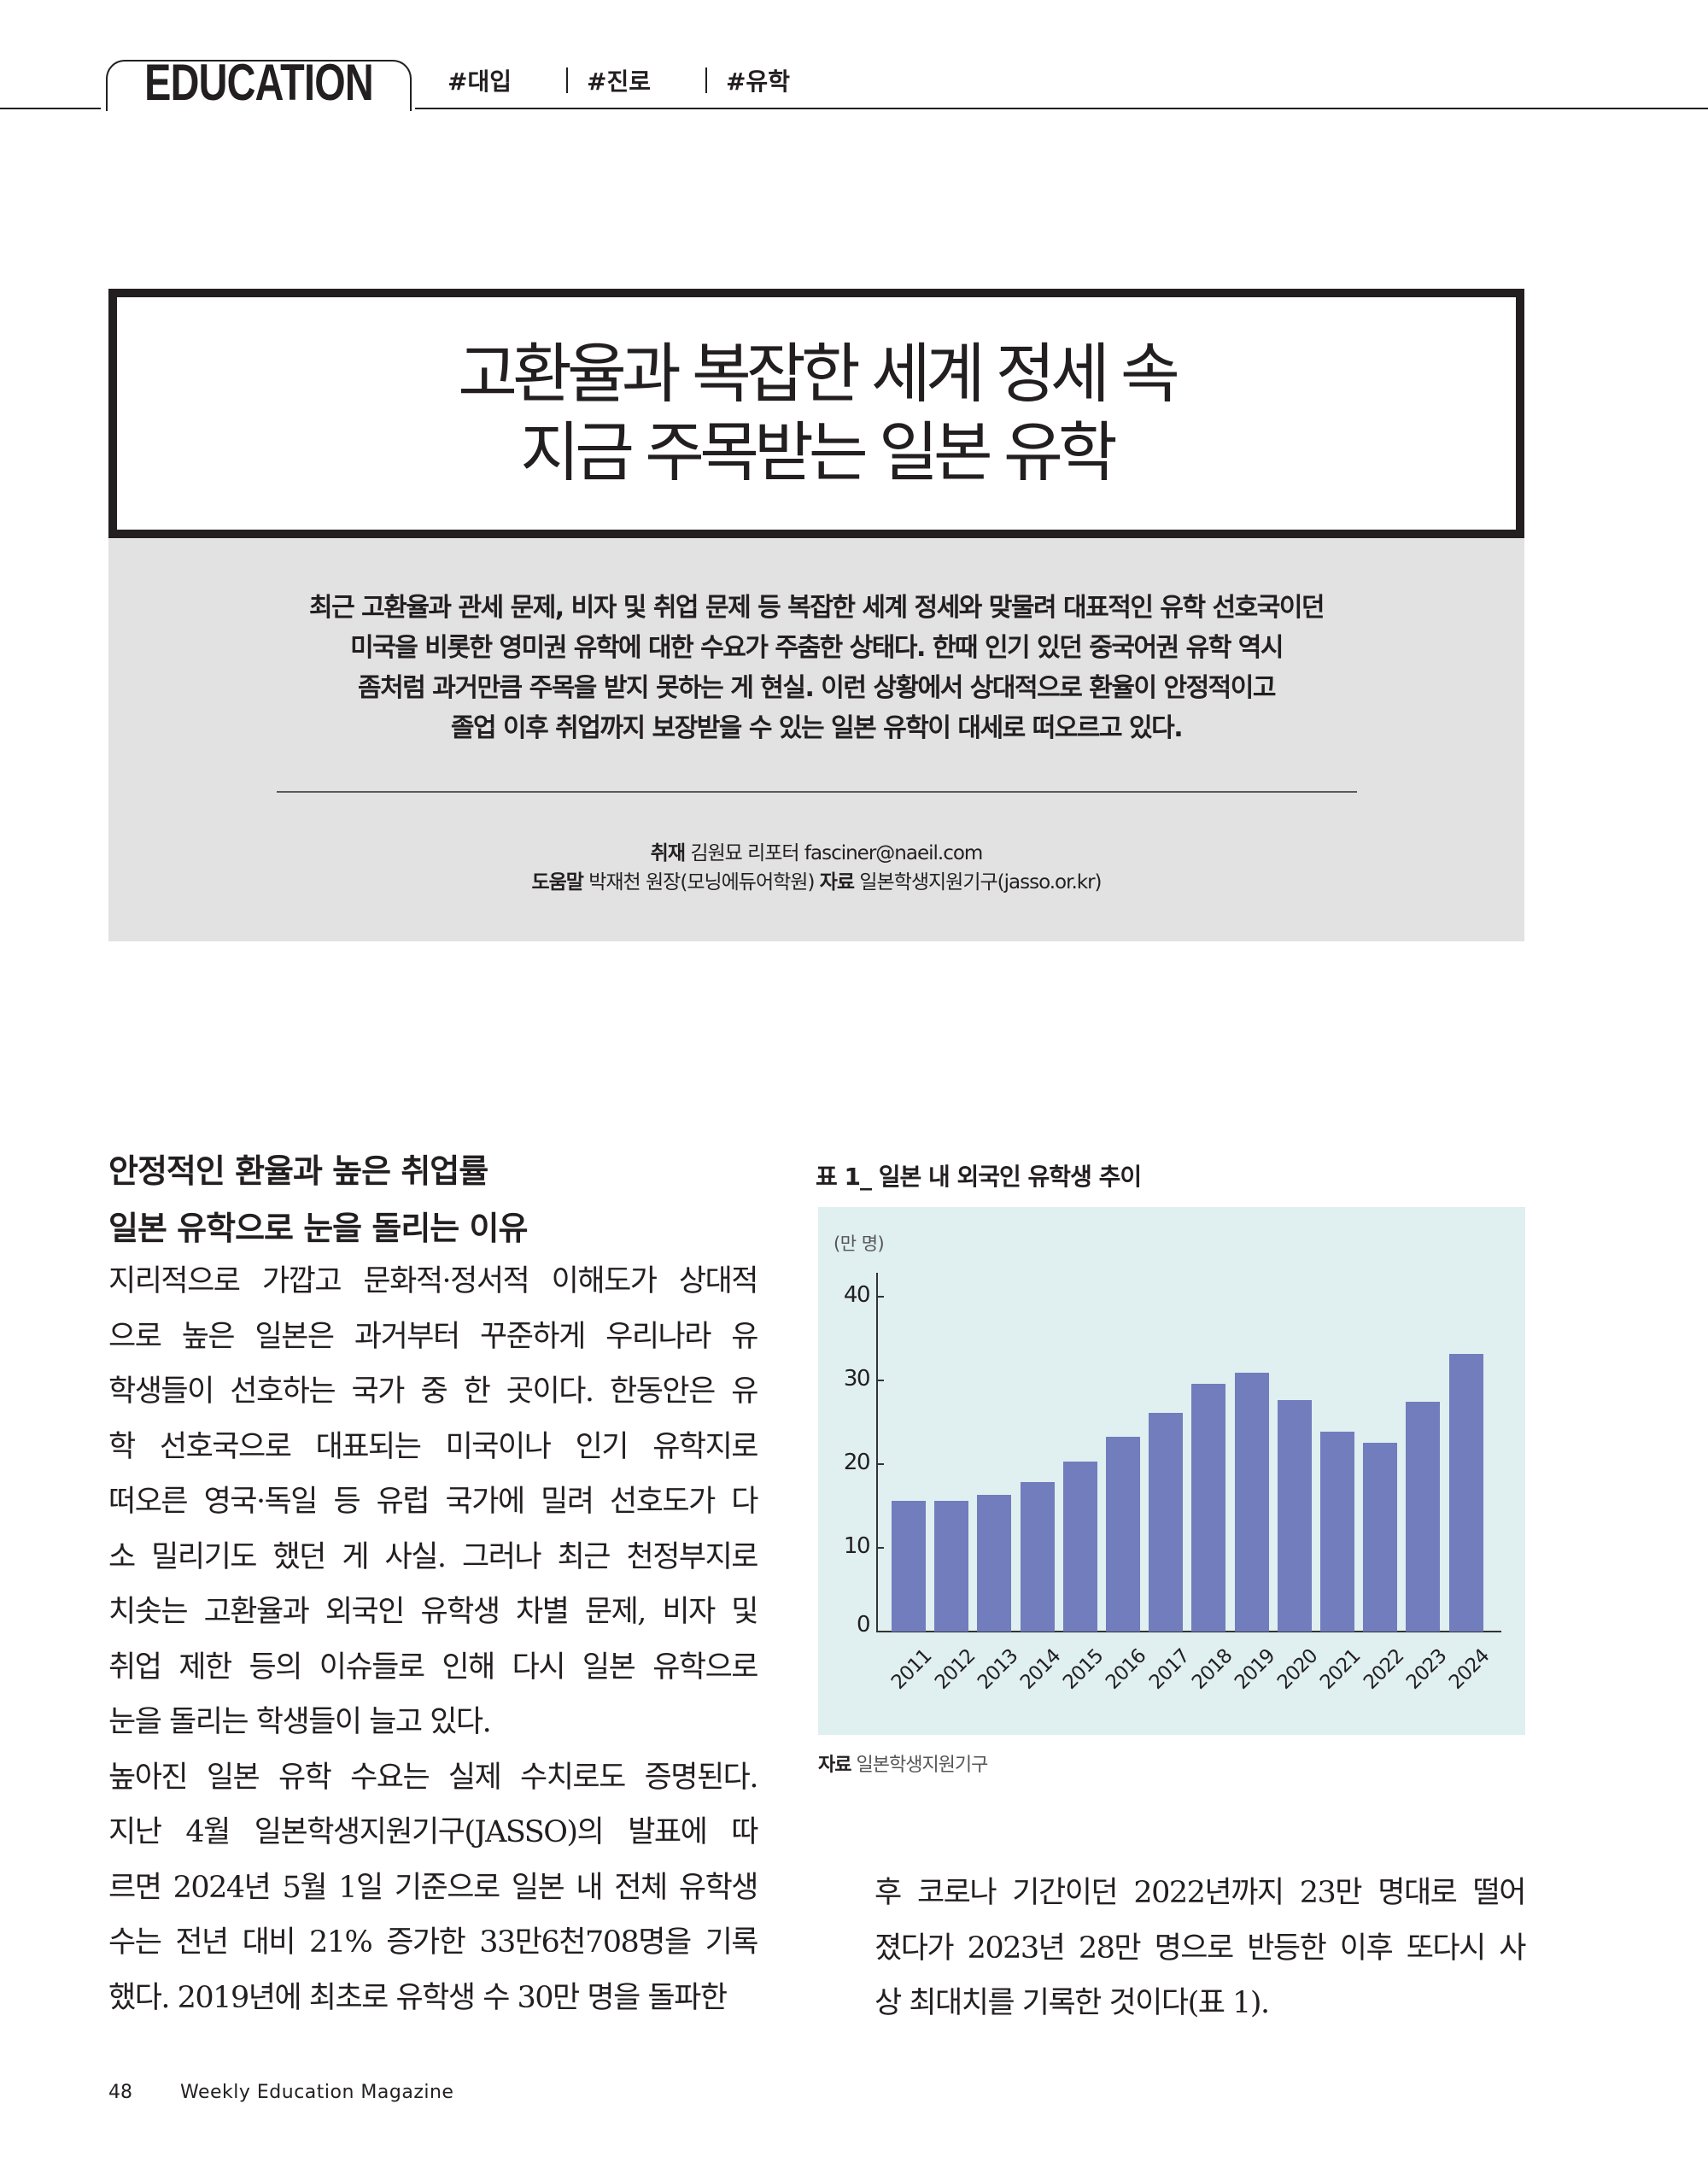  Describe the element at coordinates (951, 1566) in the screenshot. I see `bar-2012` at that location.